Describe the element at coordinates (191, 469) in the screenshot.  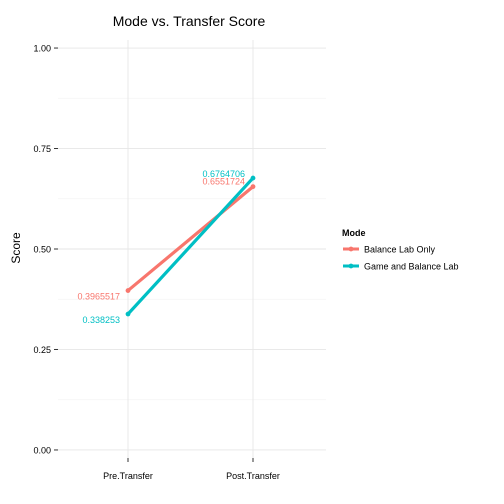
I see `x-axis: Pre.Transfer Post.Transfer` at that location.